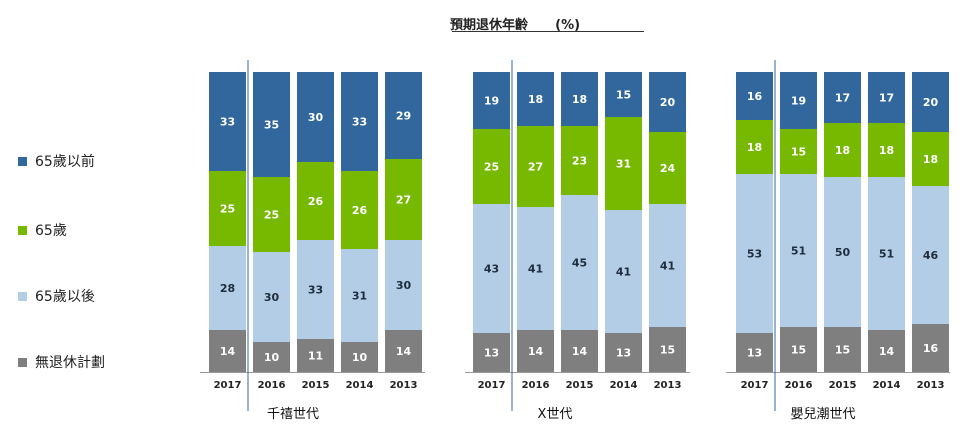 The height and width of the screenshot is (441, 979). What do you see at coordinates (271, 125) in the screenshot?
I see `data-label: 35` at bounding box center [271, 125].